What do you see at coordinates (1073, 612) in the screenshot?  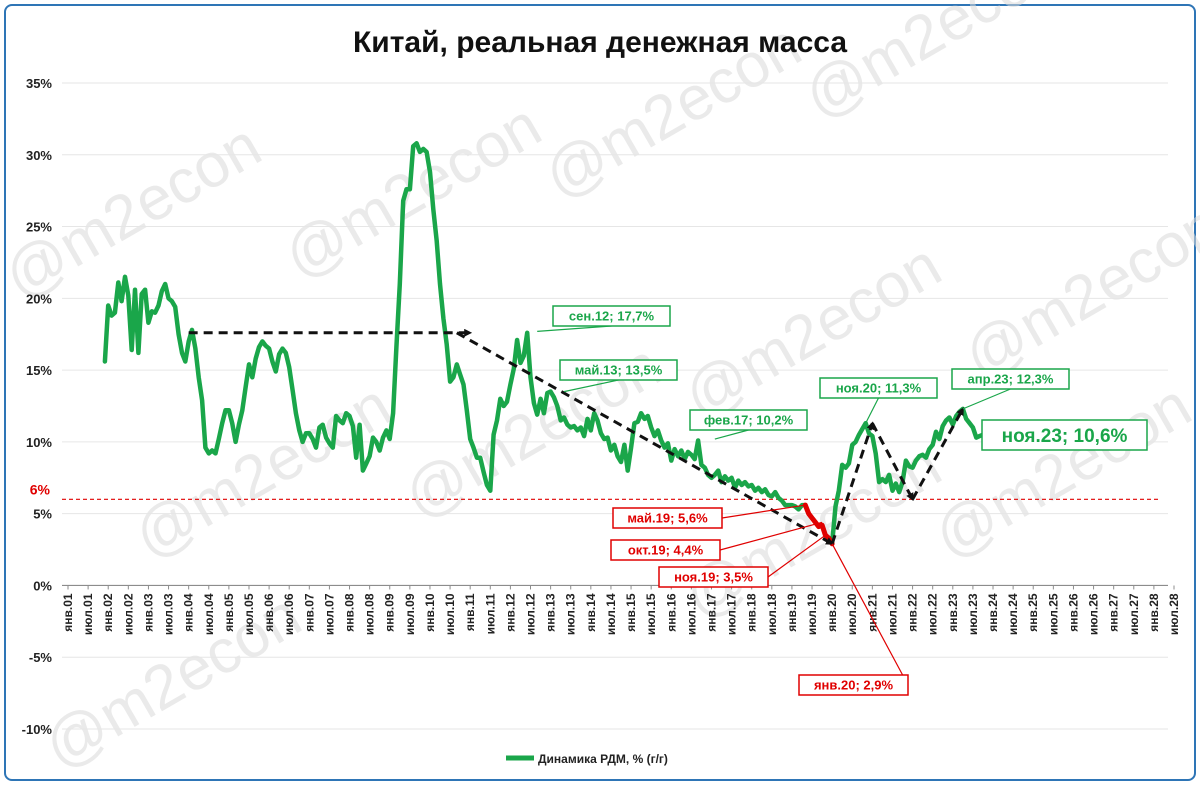 I see `x-tick-label: янв.26` at bounding box center [1073, 612].